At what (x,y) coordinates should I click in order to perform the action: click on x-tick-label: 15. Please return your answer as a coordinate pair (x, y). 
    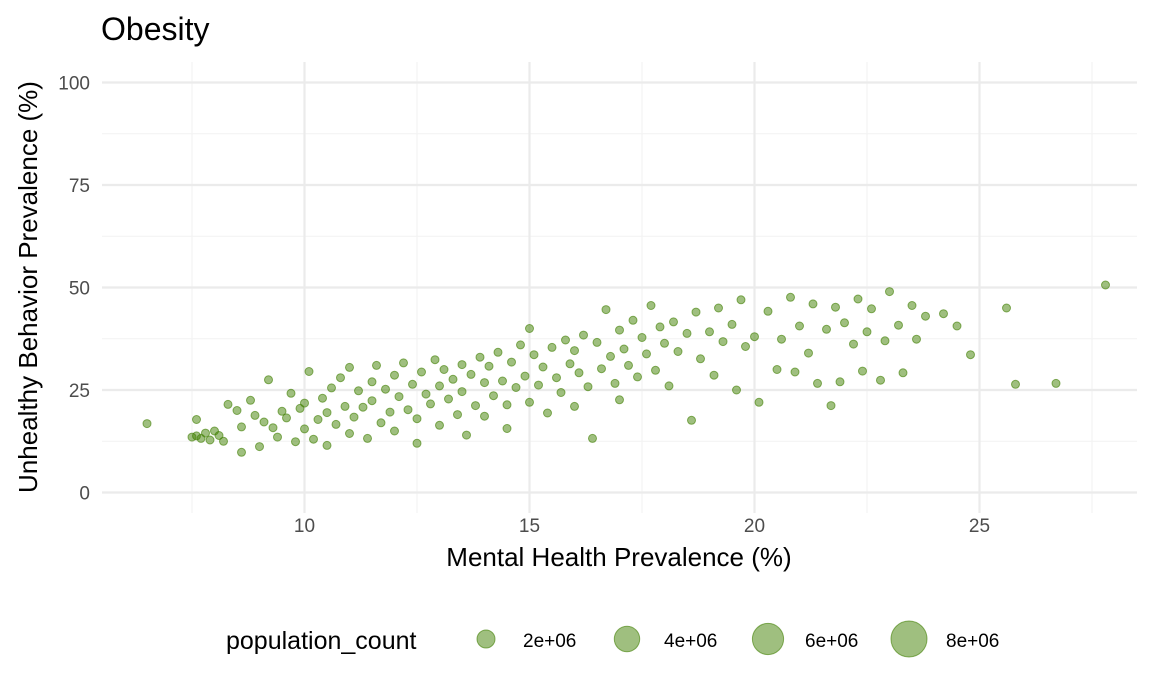
    Looking at the image, I should click on (529, 526).